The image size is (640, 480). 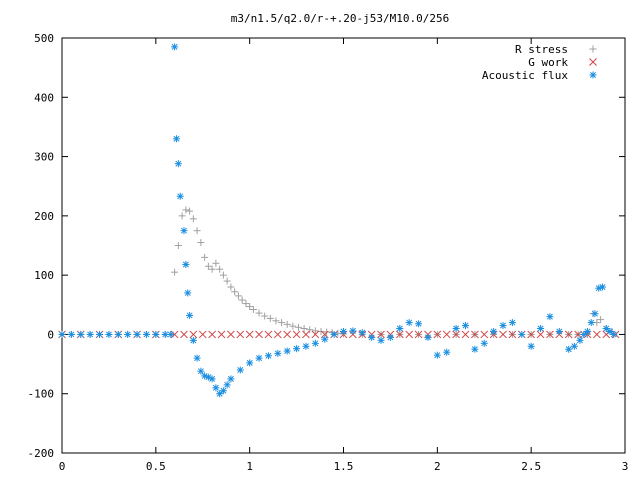 What do you see at coordinates (44, 38) in the screenshot?
I see `y-tick-label: 500` at bounding box center [44, 38].